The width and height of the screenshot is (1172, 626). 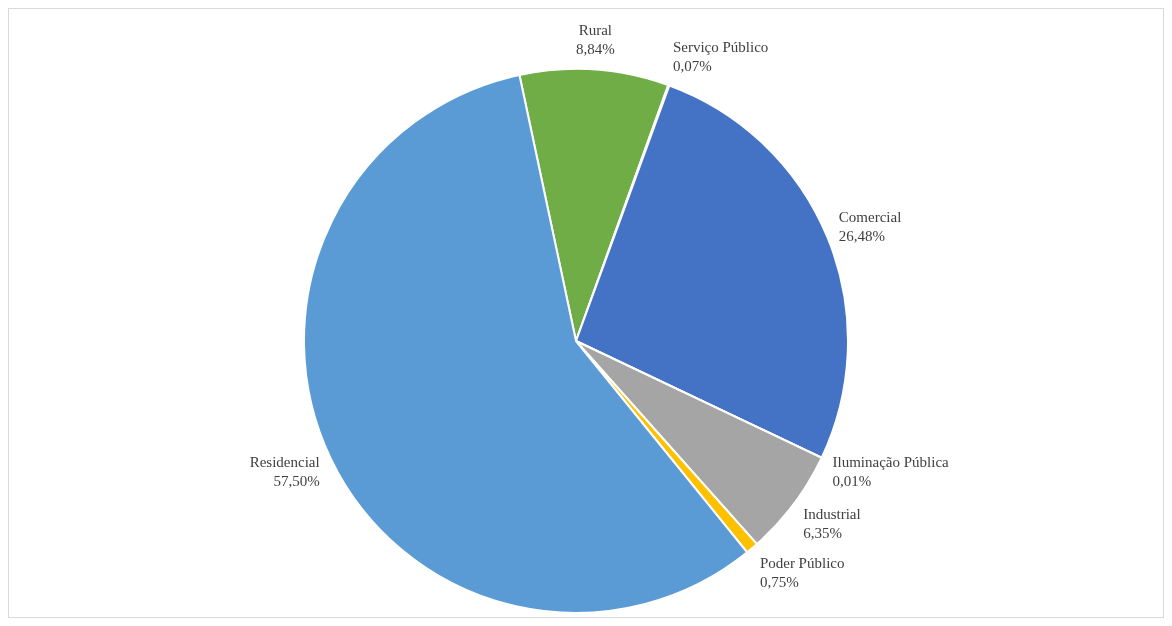 What do you see at coordinates (891, 462) in the screenshot?
I see `slice-label: Iluminação Pública` at bounding box center [891, 462].